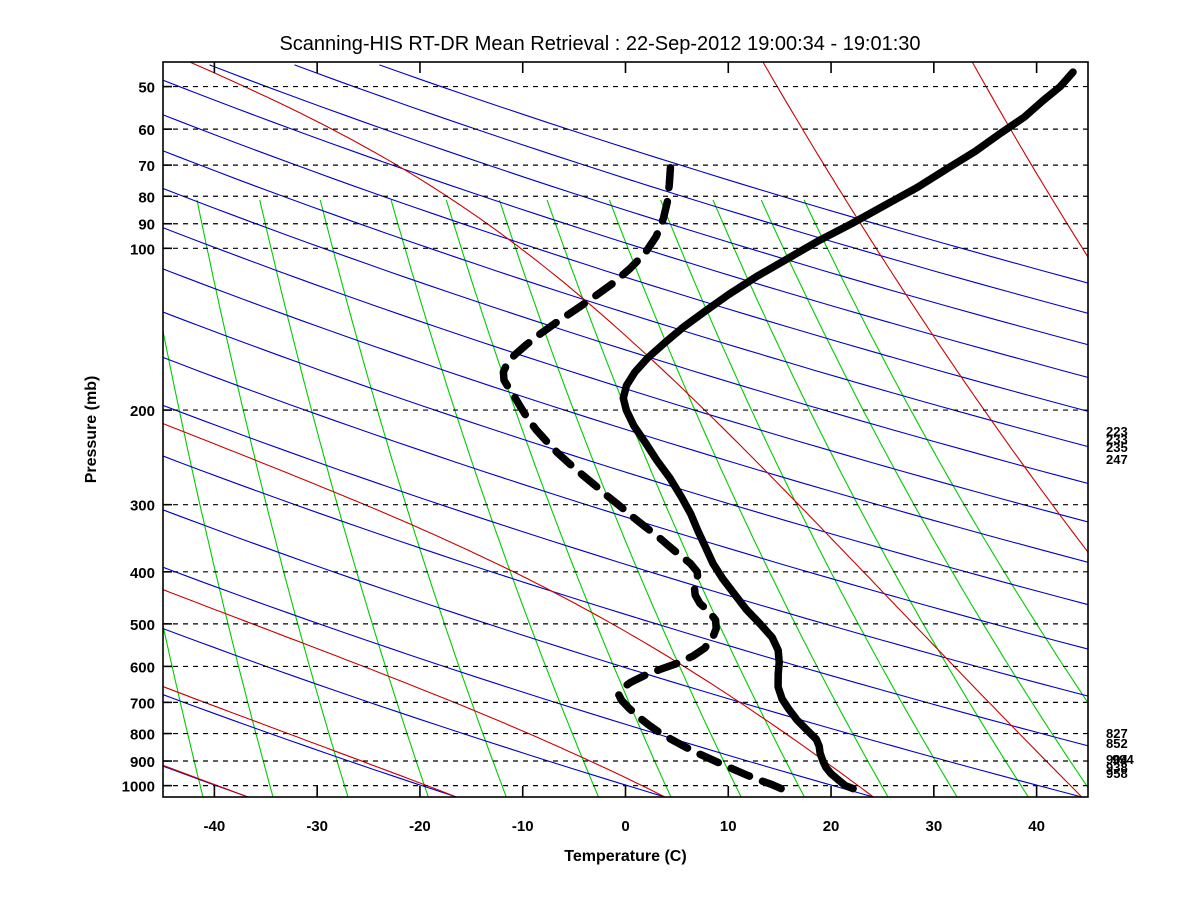 The height and width of the screenshot is (900, 1200). Describe the element at coordinates (142, 573) in the screenshot. I see `y-tick-label-400: 400` at that location.